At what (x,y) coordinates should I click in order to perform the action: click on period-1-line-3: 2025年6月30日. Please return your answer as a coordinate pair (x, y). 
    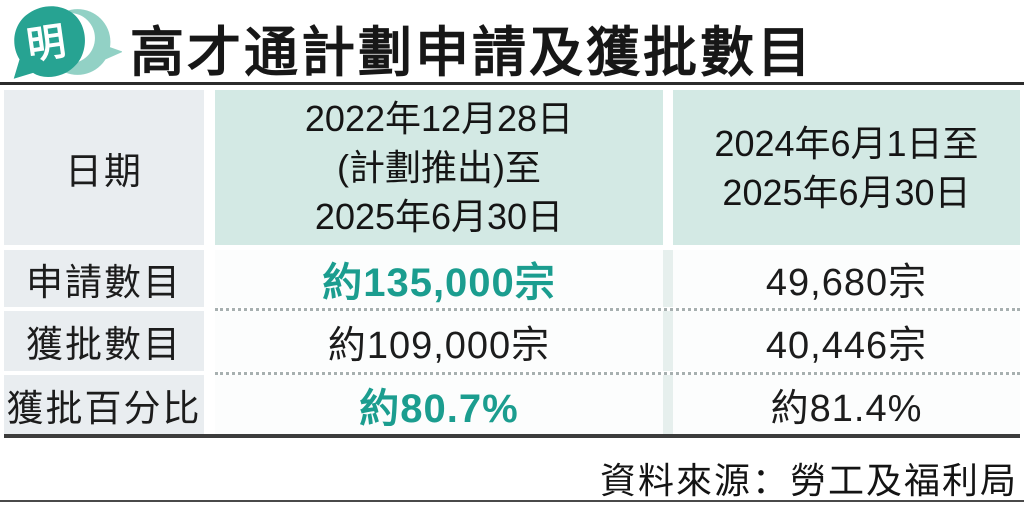
    Looking at the image, I should click on (439, 216).